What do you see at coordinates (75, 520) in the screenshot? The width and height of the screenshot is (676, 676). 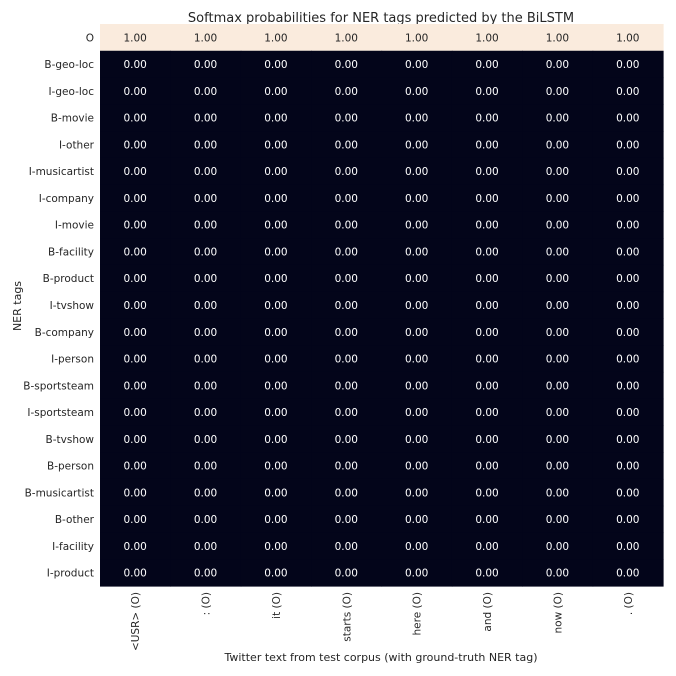 I see `y-tick-label: B-other` at bounding box center [75, 520].